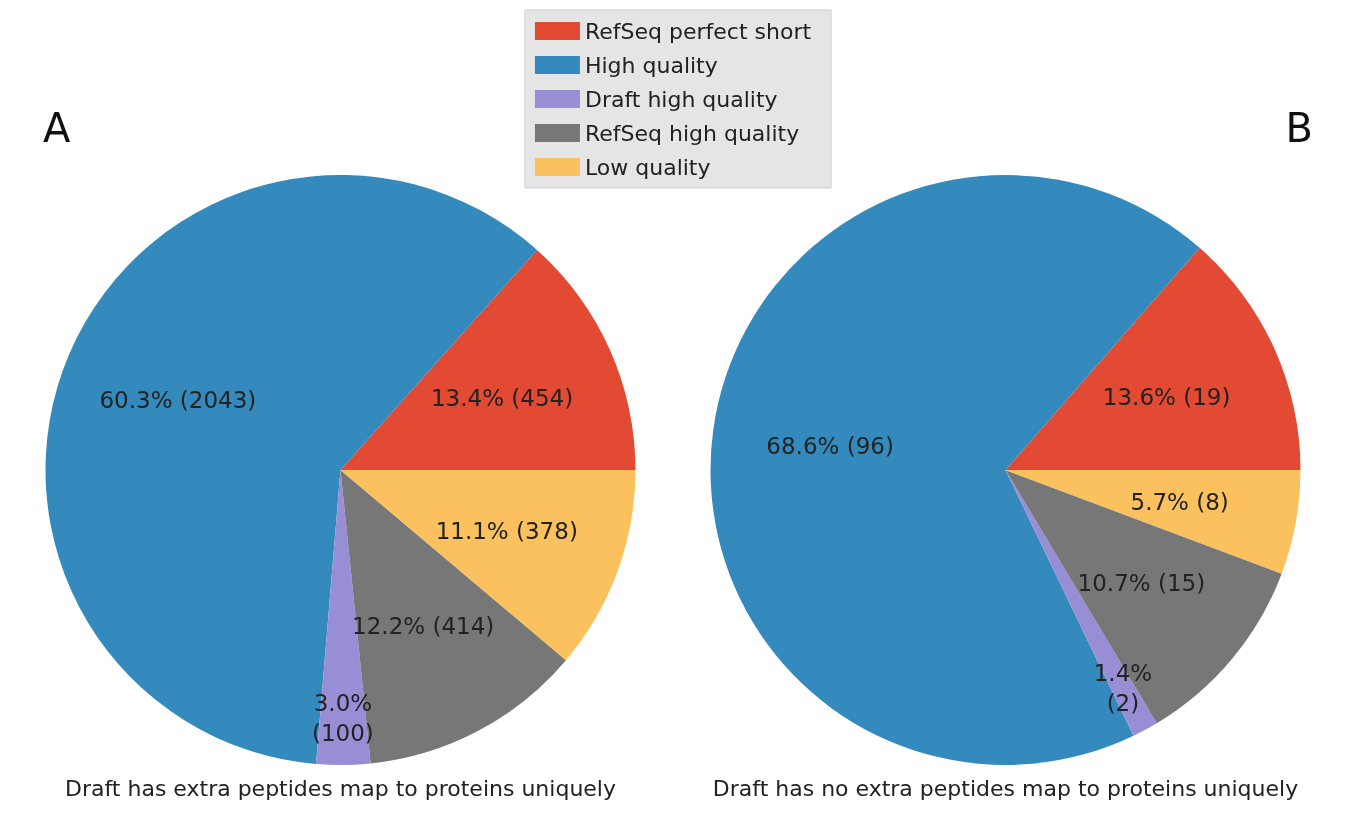 This screenshot has width=1346, height=827. I want to click on legend-label: High quality, so click(651, 65).